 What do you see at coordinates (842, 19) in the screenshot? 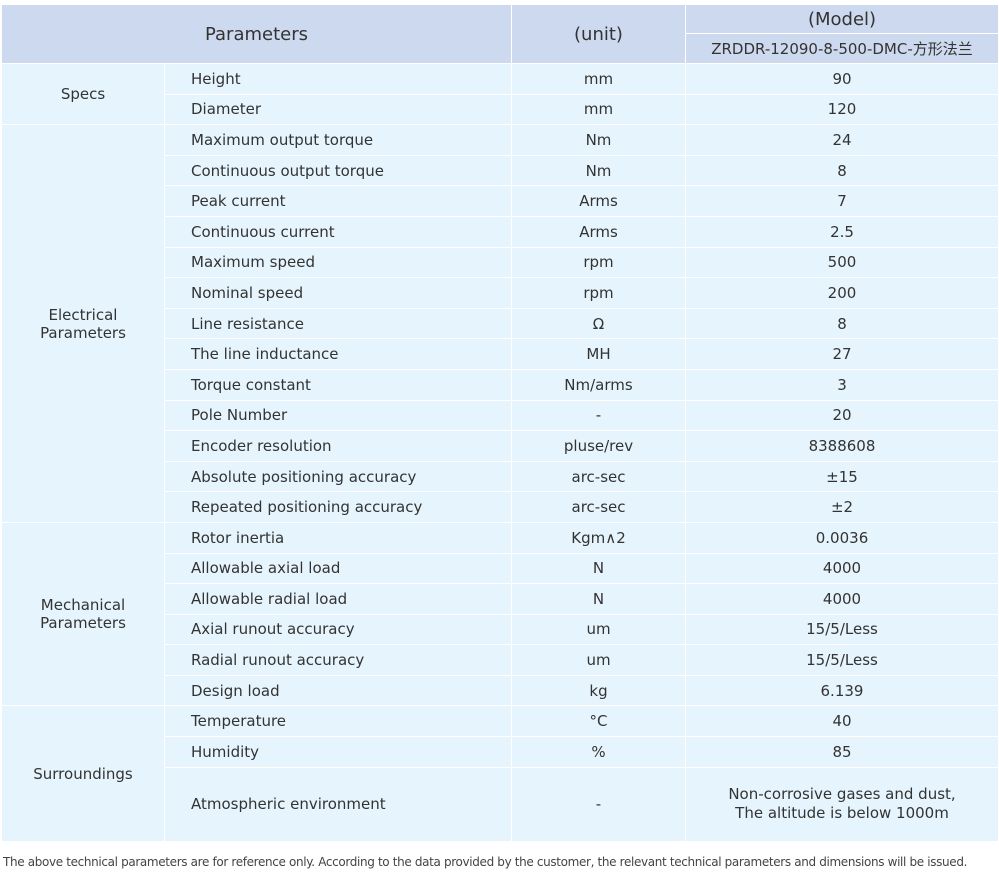
I see `header-model: (Model)` at bounding box center [842, 19].